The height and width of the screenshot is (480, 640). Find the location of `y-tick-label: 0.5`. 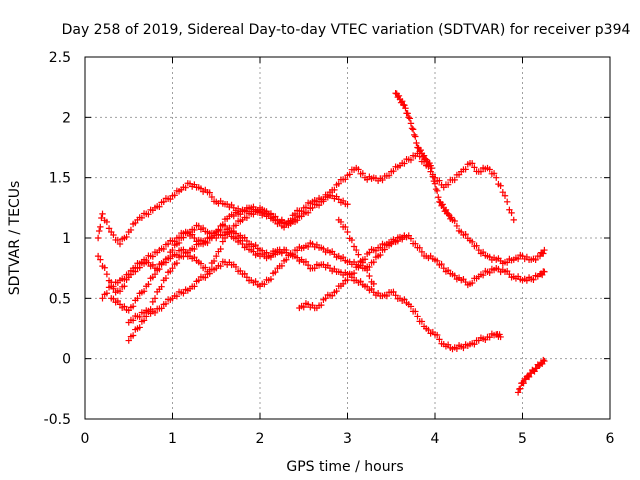

y-tick-label: 0.5 is located at coordinates (60, 299).